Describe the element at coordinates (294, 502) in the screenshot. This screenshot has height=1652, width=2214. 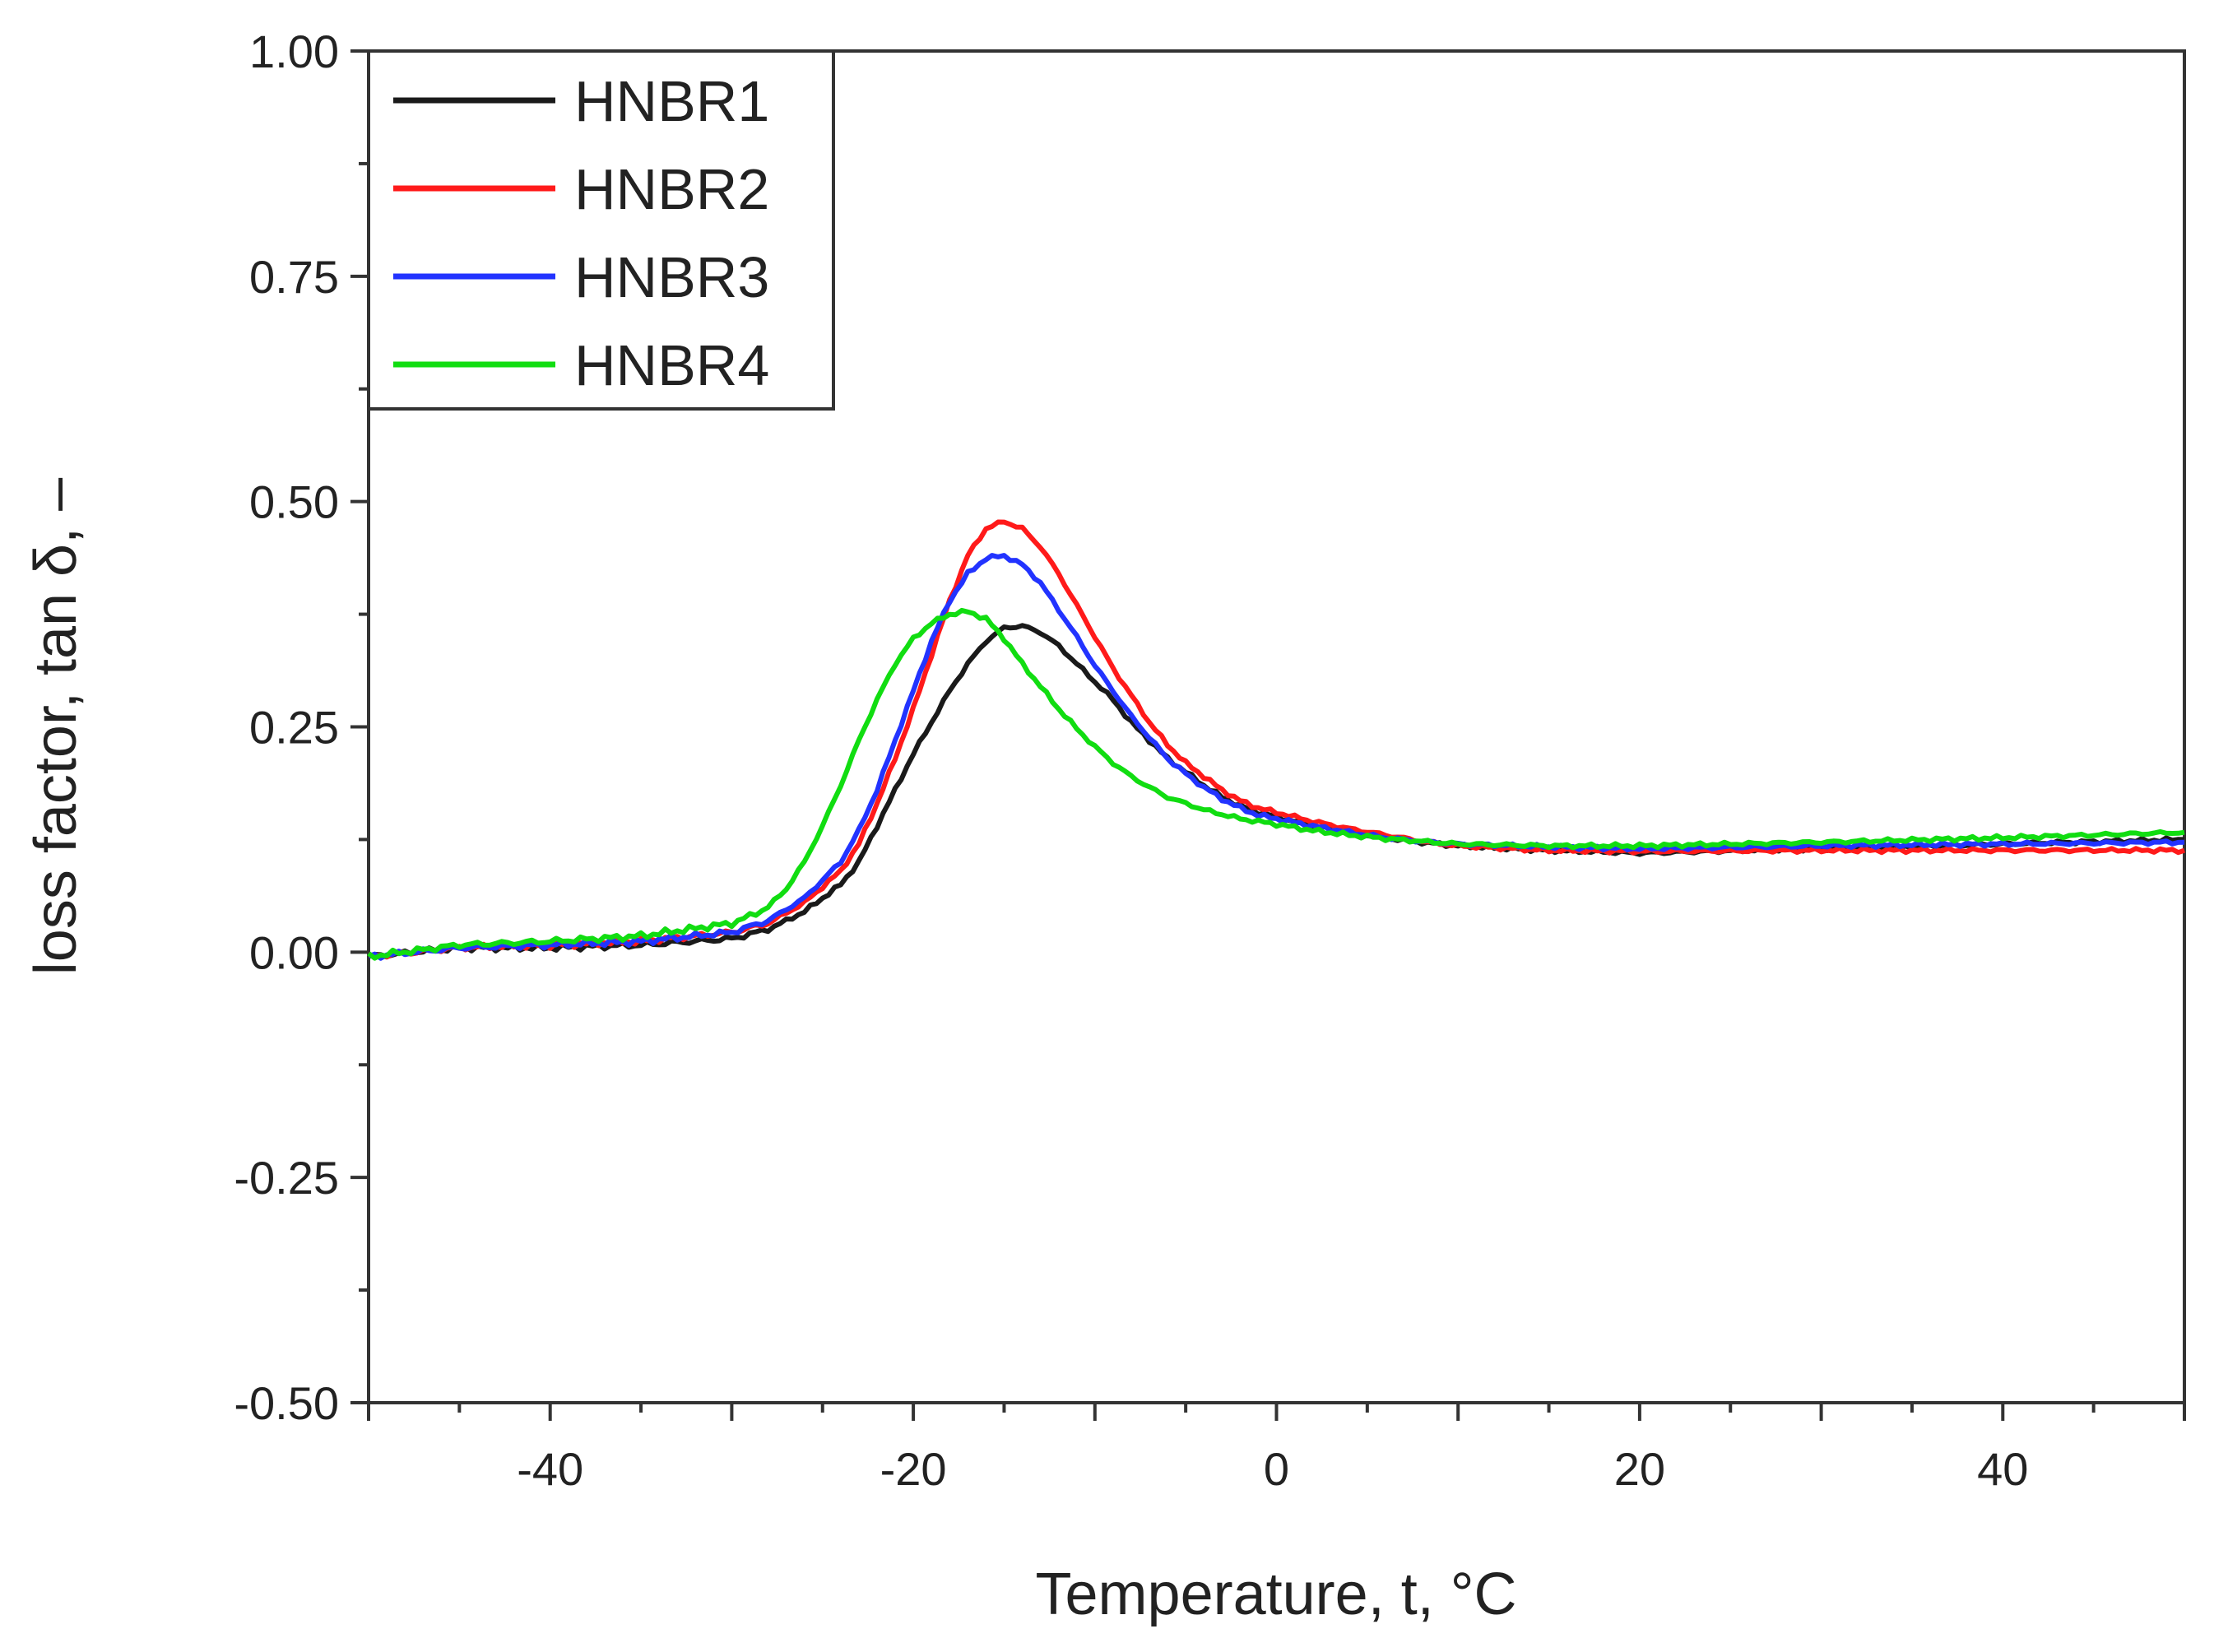
I see `y-tick-label: 0.50` at that location.